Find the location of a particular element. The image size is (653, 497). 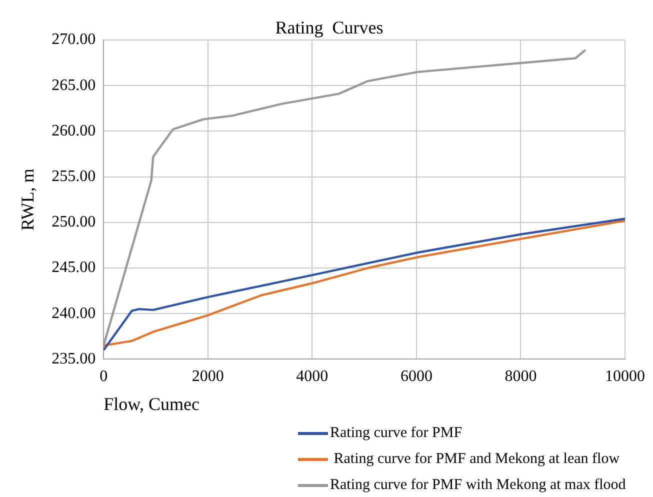

legend-label: Rating curve for PMF with Mekong at max flood is located at coordinates (478, 485).